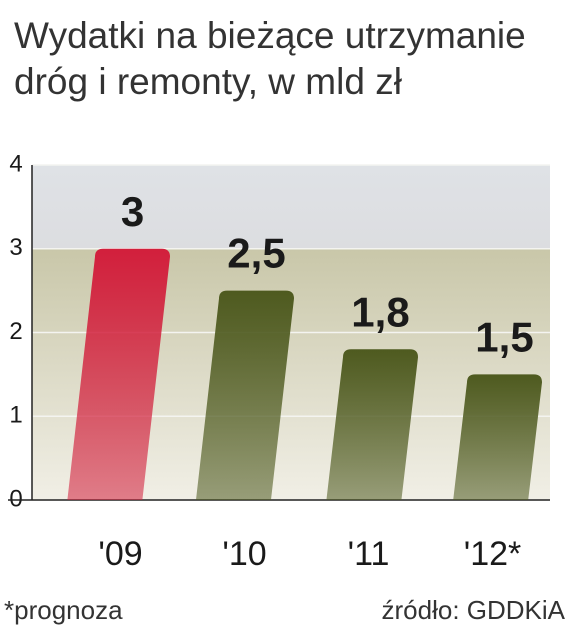 The width and height of the screenshot is (571, 640). I want to click on x-tick-label: '12*, so click(493, 554).